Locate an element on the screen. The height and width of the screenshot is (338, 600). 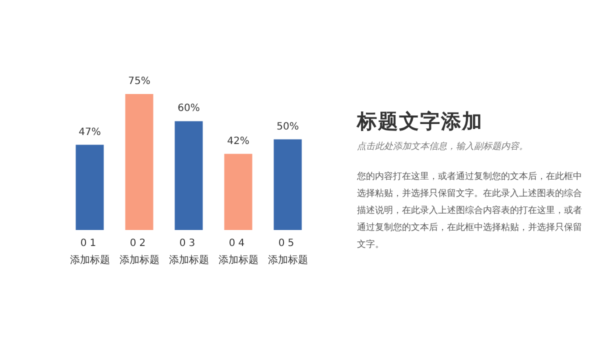
x-tick-label: 05 添加标题 is located at coordinates (288, 252).